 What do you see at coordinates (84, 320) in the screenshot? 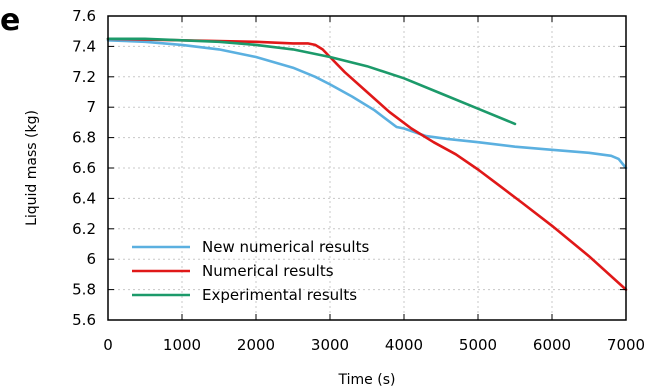
I see `y-tick-label: 5.6` at bounding box center [84, 320].